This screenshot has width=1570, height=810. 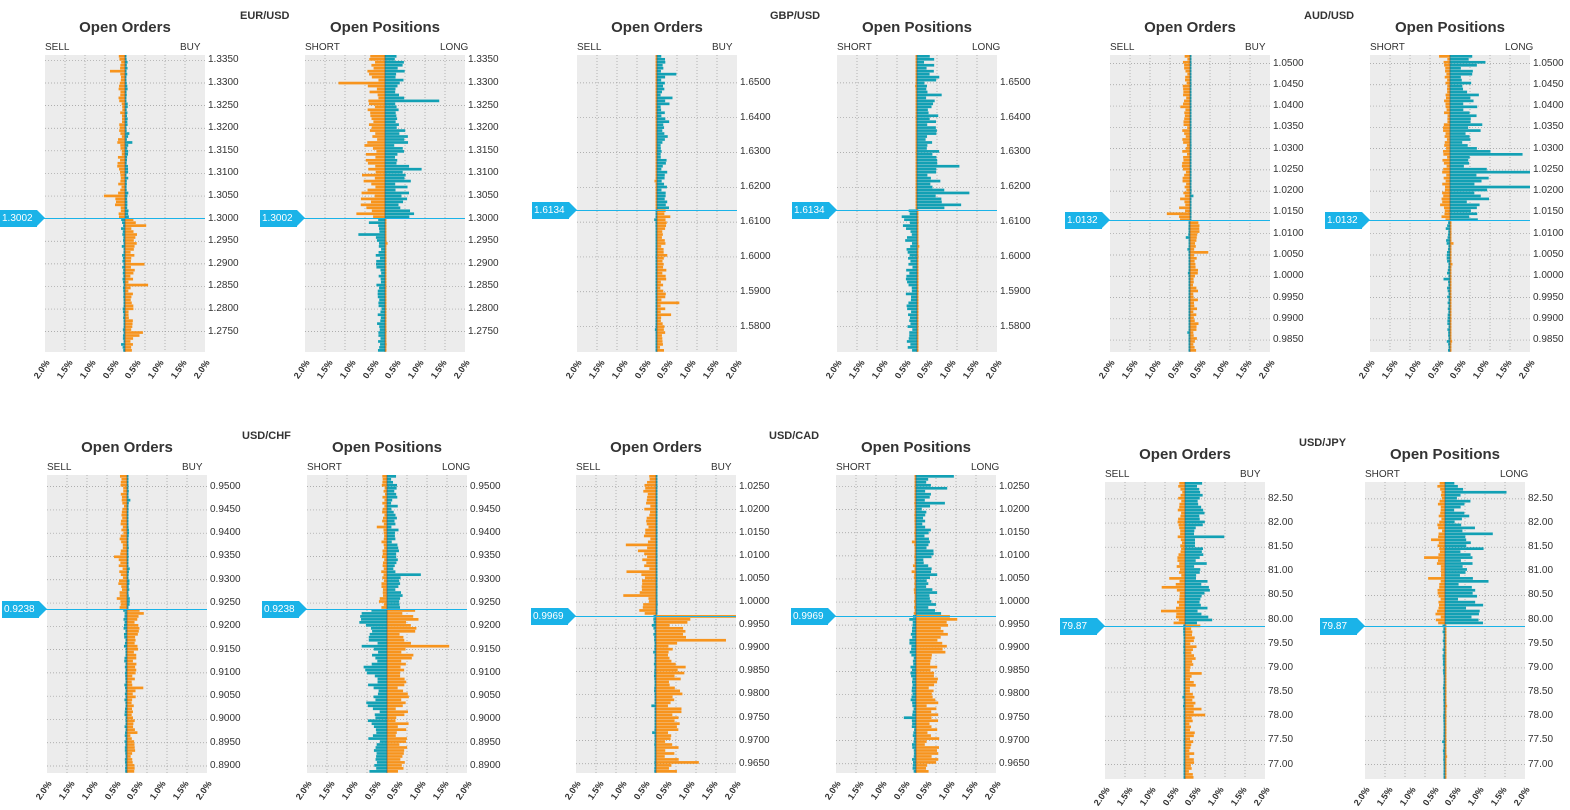 I want to click on y-tick-label: 1.2900, so click(x=223, y=263).